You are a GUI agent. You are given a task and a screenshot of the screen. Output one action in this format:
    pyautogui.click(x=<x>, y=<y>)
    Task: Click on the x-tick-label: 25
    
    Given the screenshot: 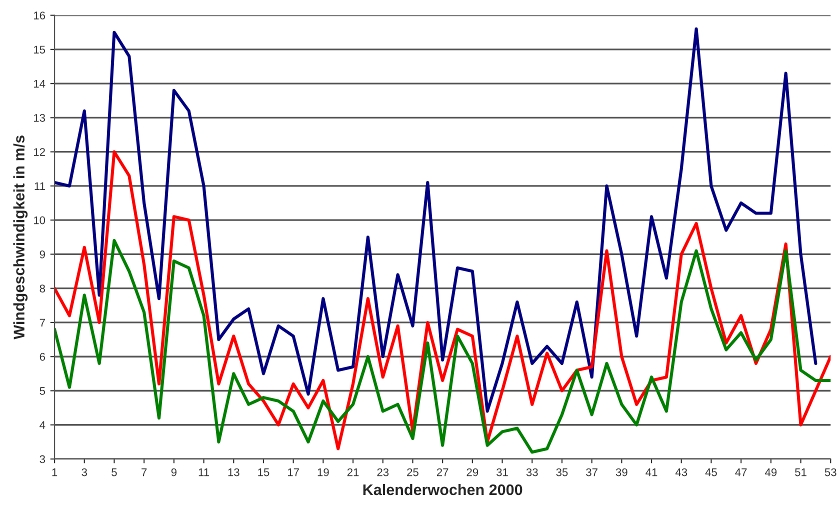 What is the action you would take?
    pyautogui.click(x=412, y=472)
    